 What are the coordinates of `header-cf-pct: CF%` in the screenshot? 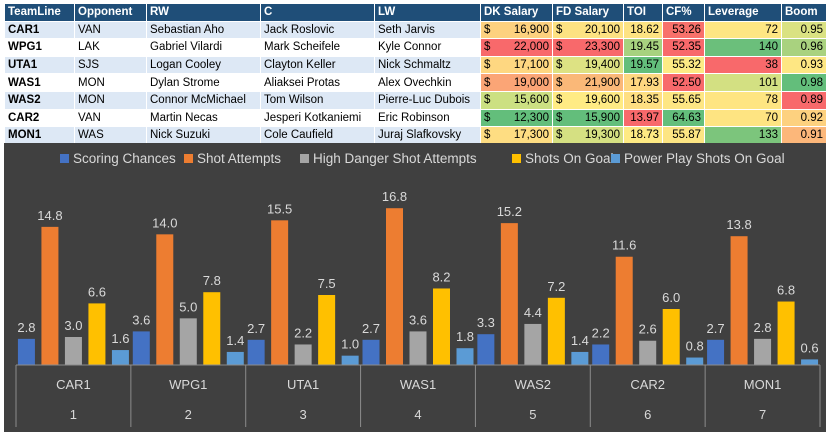 It's located at (683, 12).